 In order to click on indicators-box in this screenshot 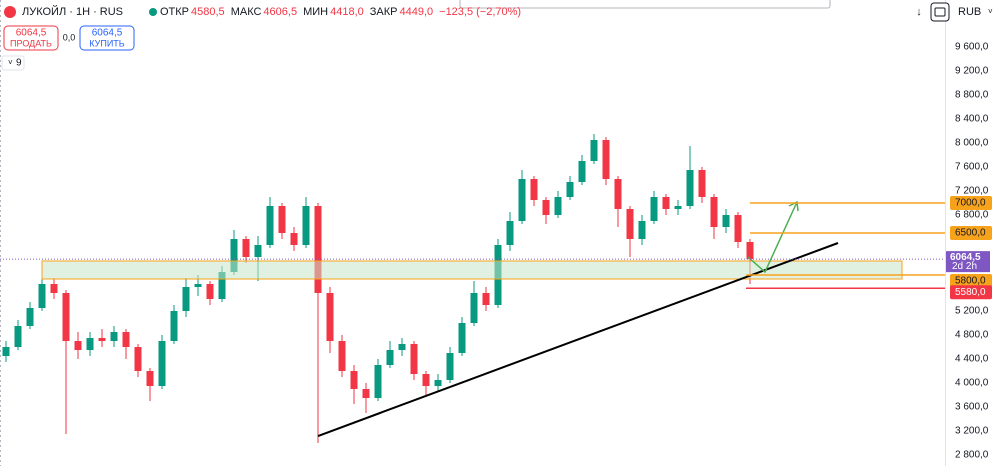, I will do `click(13, 63)`.